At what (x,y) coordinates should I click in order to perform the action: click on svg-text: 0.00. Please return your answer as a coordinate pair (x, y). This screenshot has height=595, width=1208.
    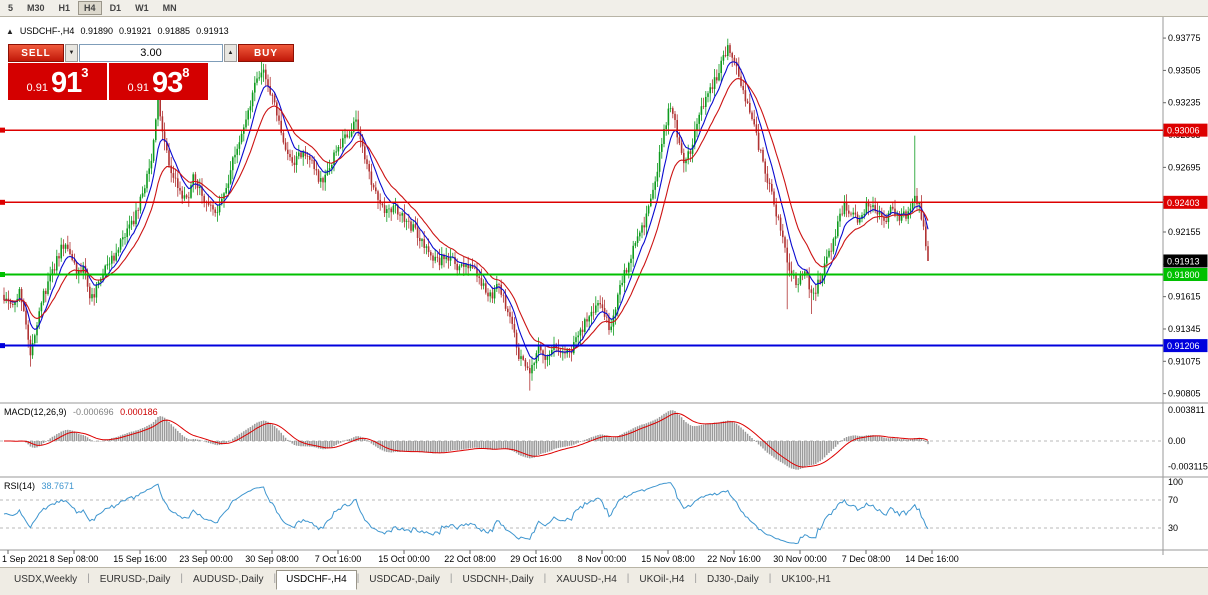
    Looking at the image, I should click on (1177, 441).